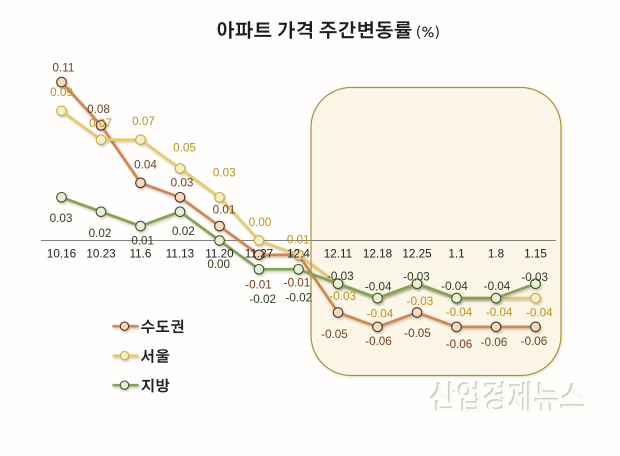  What do you see at coordinates (155, 356) in the screenshot?
I see `legend-label-seoul-glyphs` at bounding box center [155, 356].